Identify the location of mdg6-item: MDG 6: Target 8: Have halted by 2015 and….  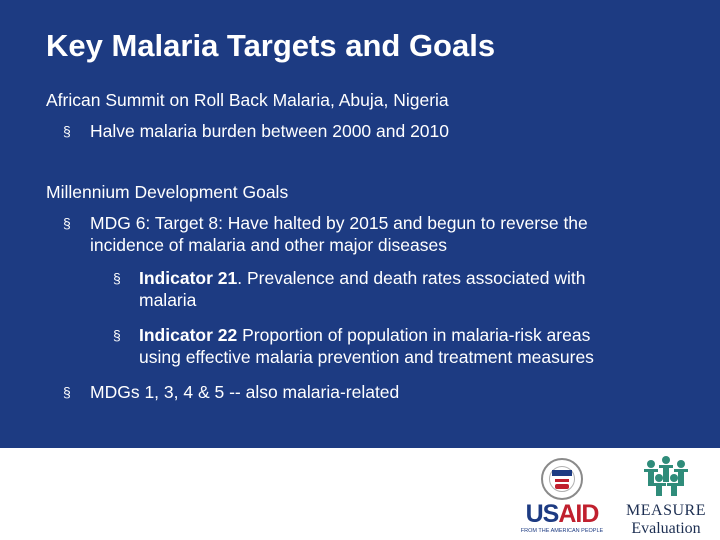
(339, 234).